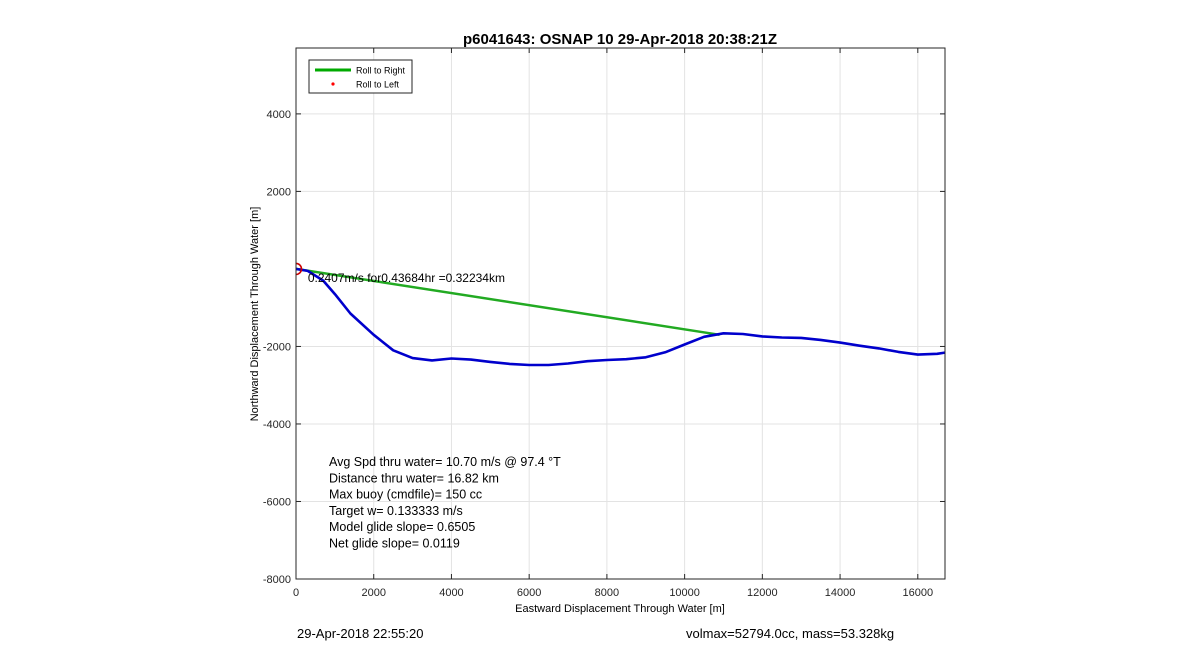 This screenshot has width=1200, height=652. What do you see at coordinates (333, 84) in the screenshot?
I see `legend-swatch-dot` at bounding box center [333, 84].